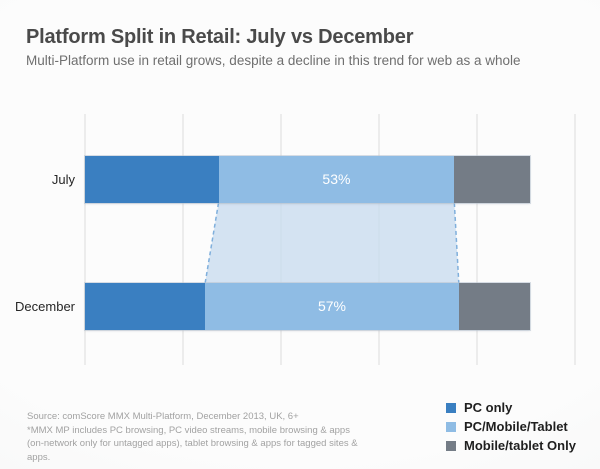 Image resolution: width=600 pixels, height=469 pixels. I want to click on bar-july: 53%, so click(307, 179).